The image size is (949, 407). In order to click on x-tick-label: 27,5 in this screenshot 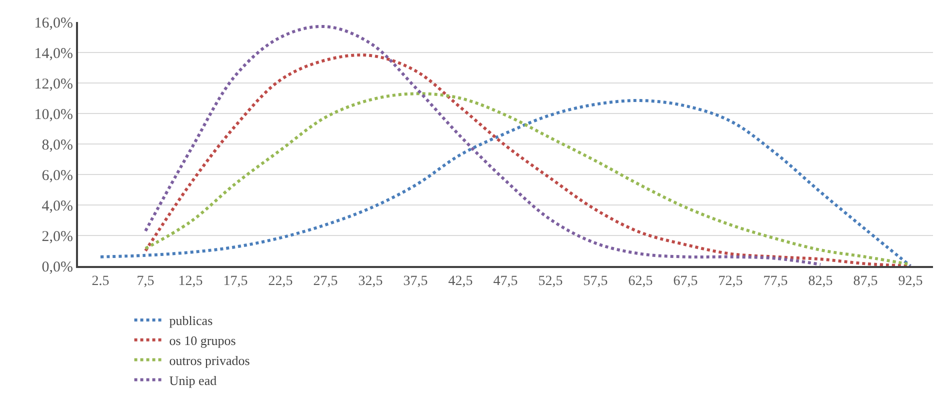, I will do `click(325, 281)`.